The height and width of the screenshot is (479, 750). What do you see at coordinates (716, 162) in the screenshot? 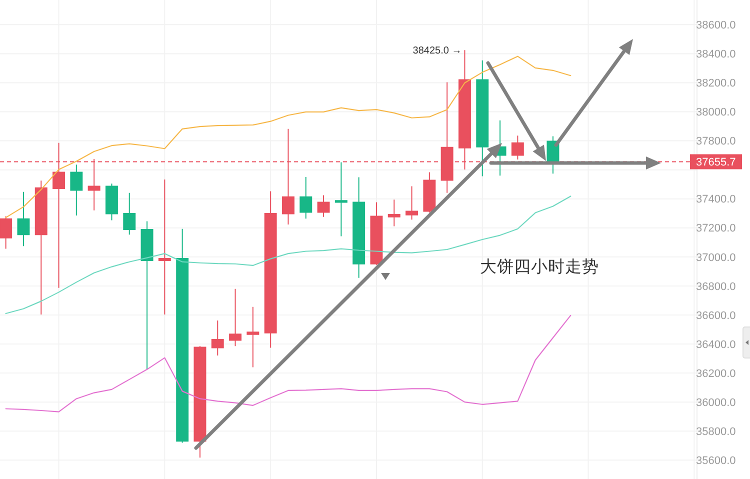
I see `ref-line-label: 37655.7` at bounding box center [716, 162].